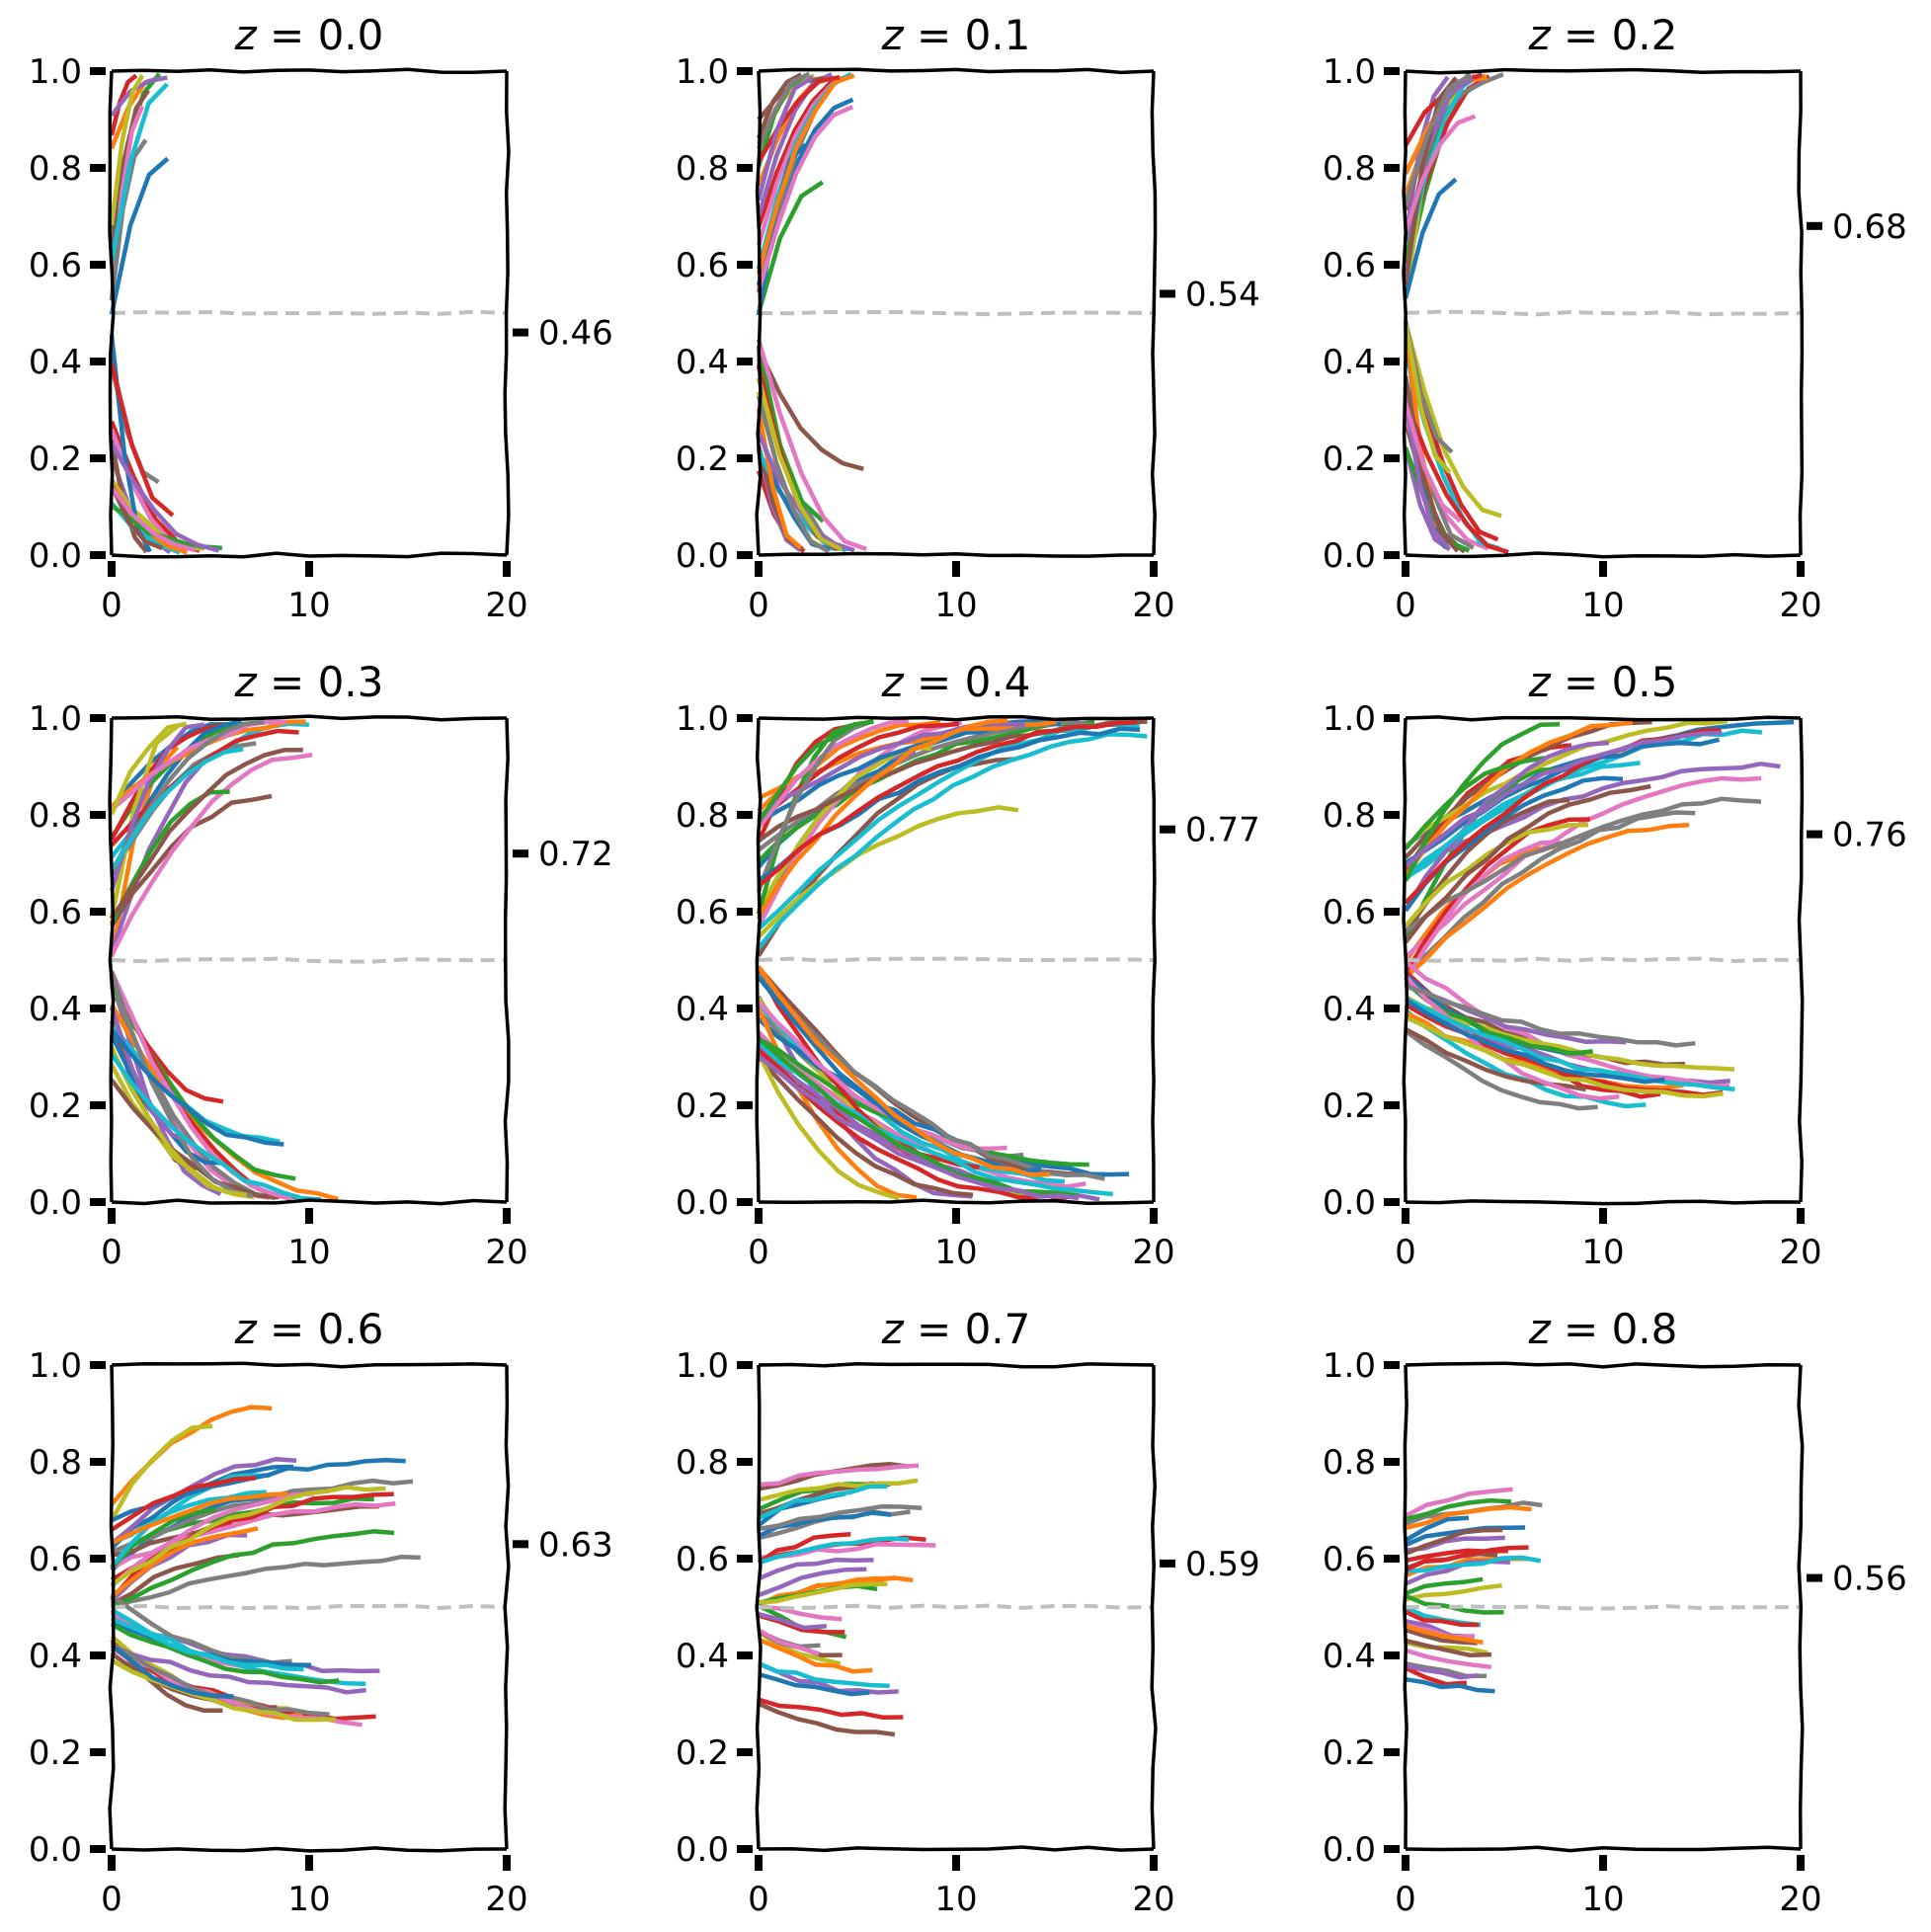 The image size is (1931, 1932). Describe the element at coordinates (321, 965) in the screenshot. I see `panel-3: z = 0.3 0.0 0.2 0.4 0.6 0.8 1.0 0 10 20 0.72` at that location.